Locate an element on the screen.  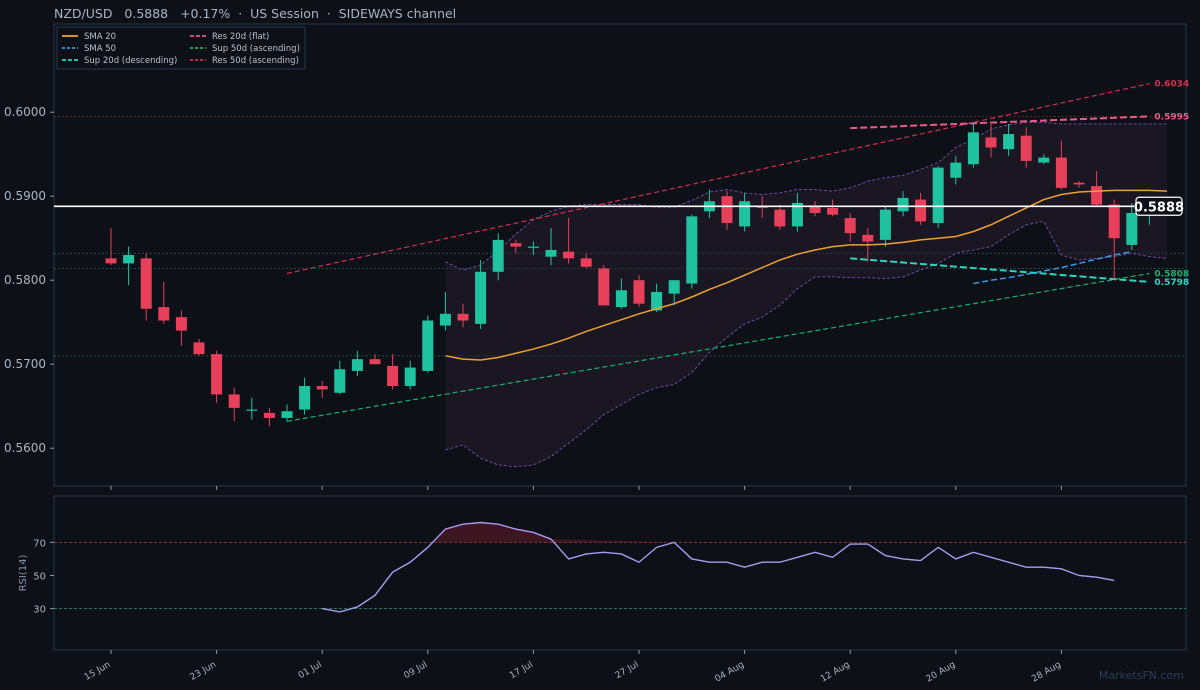
legend-box is located at coordinates (181, 48).